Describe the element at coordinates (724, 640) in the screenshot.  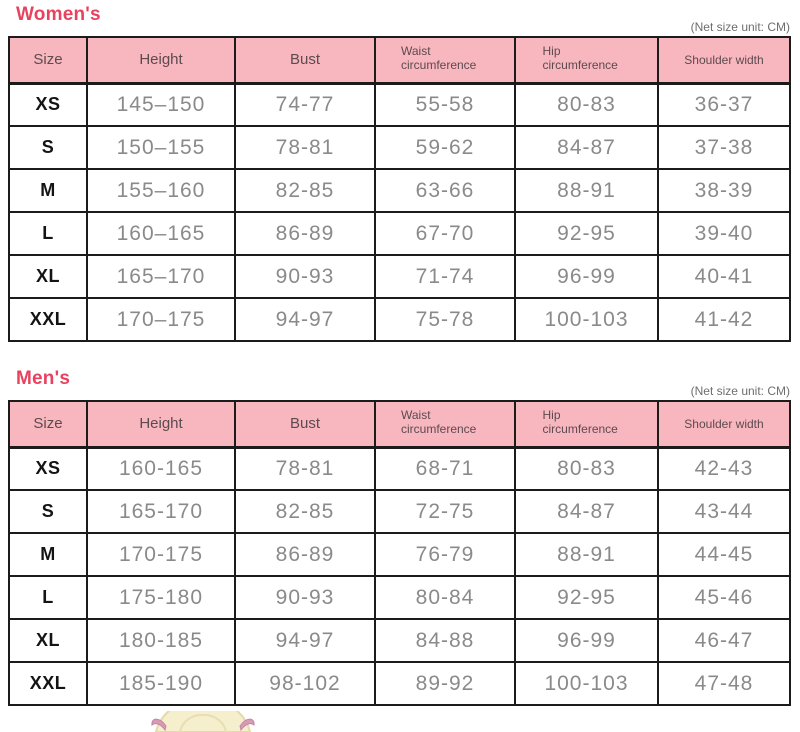
I see `value-cell: 46-47` at that location.